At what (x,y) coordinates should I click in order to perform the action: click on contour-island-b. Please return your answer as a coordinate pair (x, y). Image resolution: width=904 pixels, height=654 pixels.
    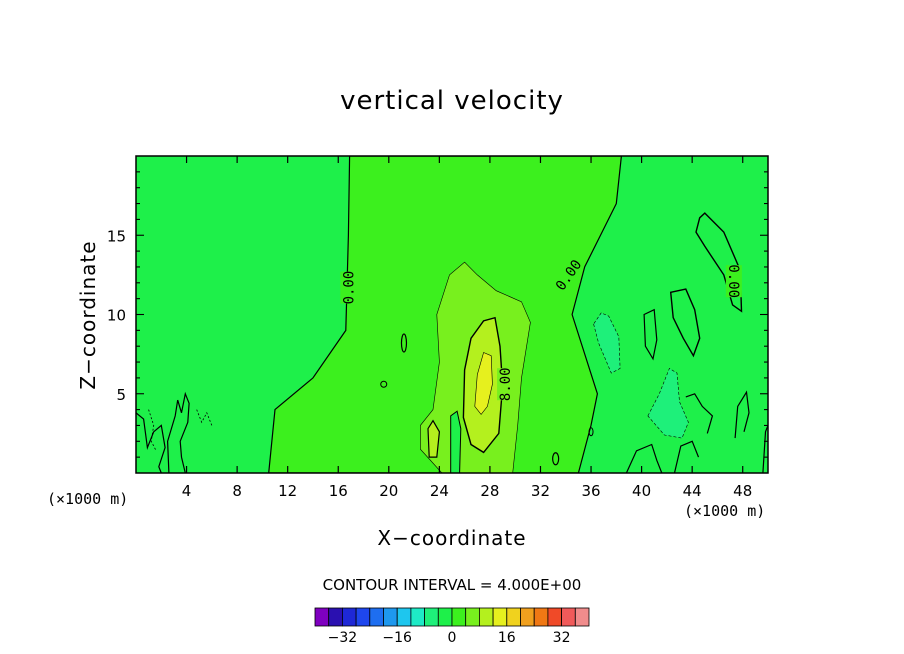
    Looking at the image, I should click on (685, 323).